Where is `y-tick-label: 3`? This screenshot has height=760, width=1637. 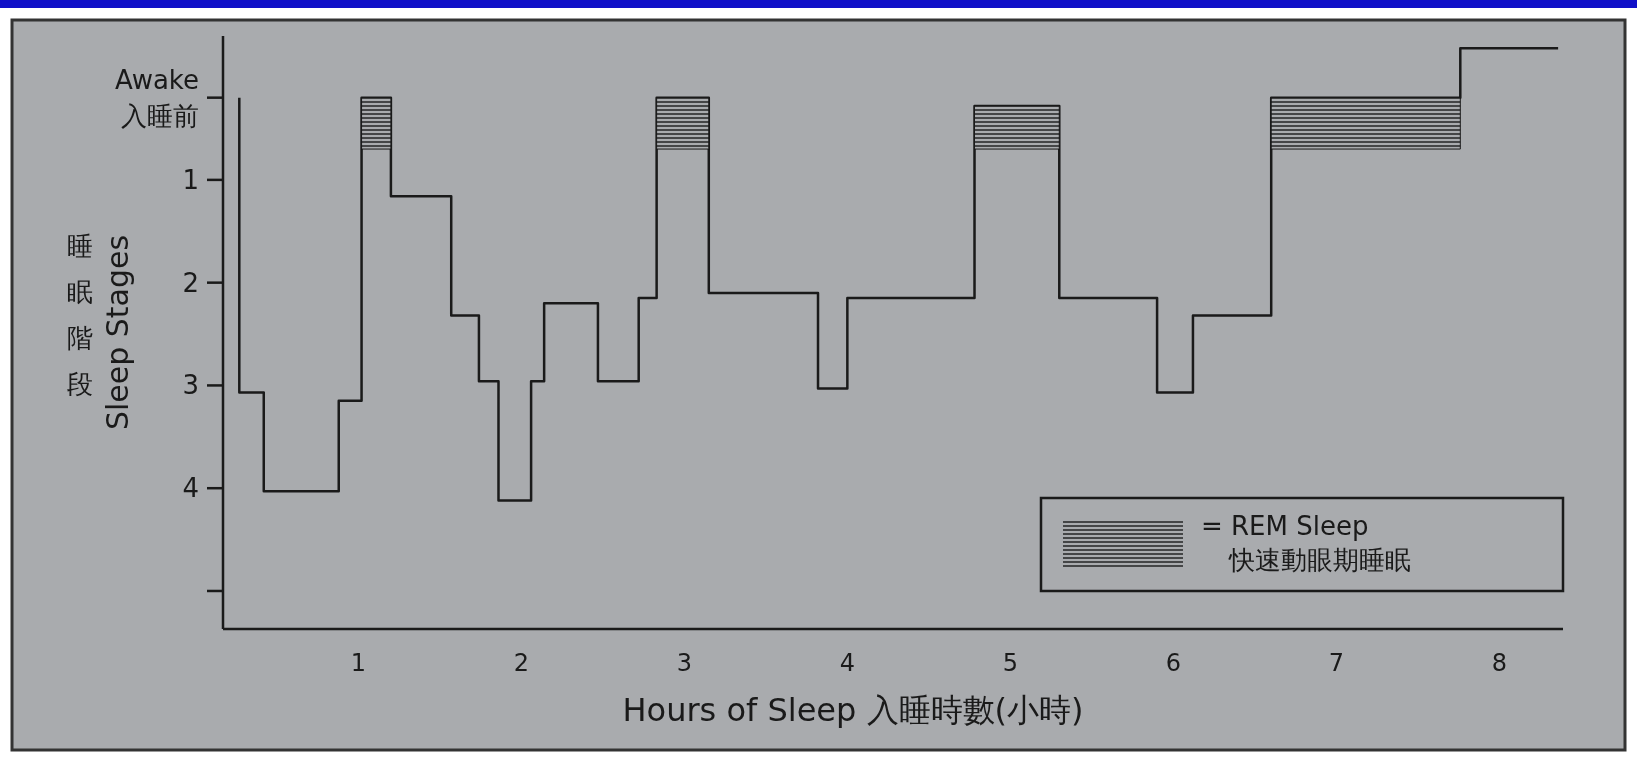 y-tick-label: 3 is located at coordinates (190, 385).